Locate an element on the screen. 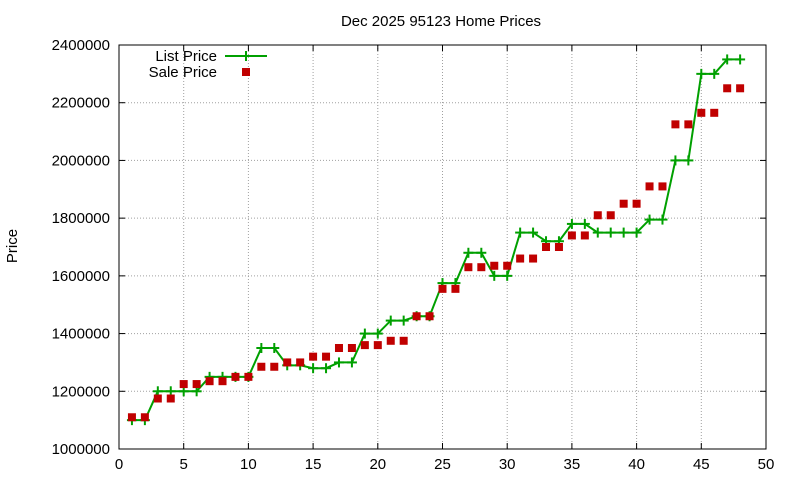 The width and height of the screenshot is (800, 480). y-tick-label: 1800000 is located at coordinates (81, 218).